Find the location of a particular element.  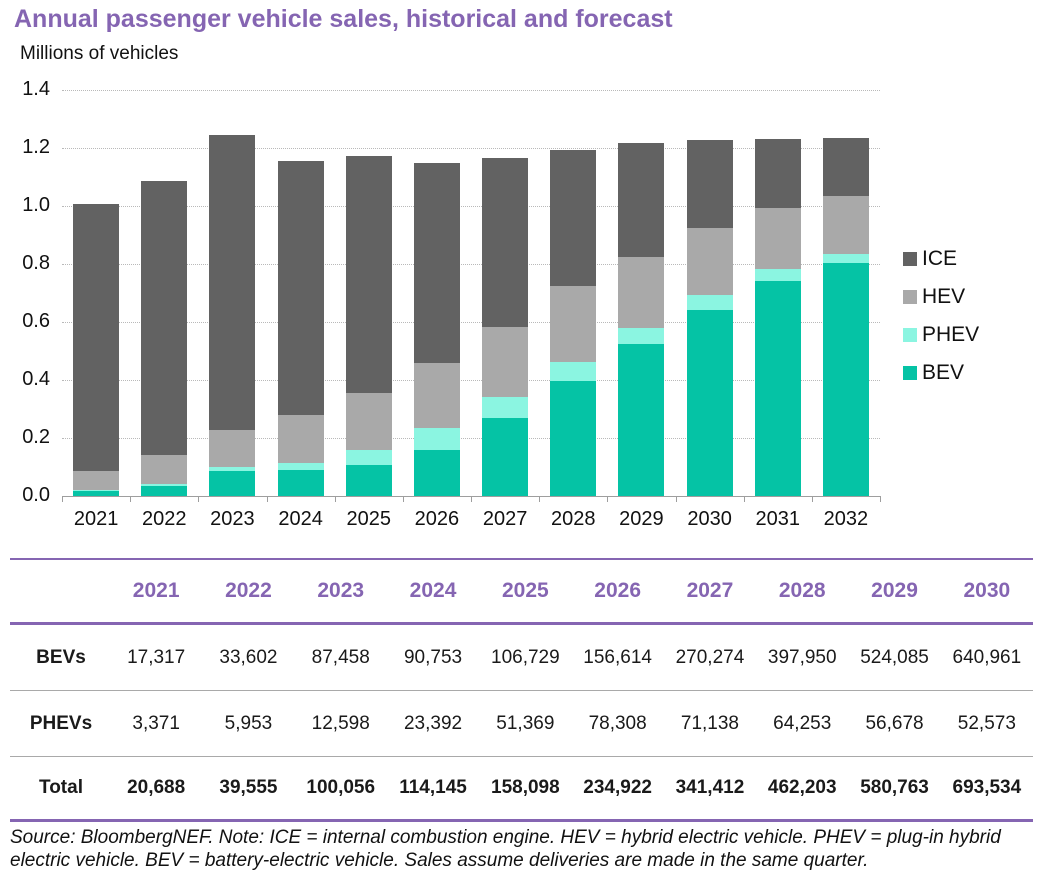

bar-segment-hev-2027 is located at coordinates (505, 362).